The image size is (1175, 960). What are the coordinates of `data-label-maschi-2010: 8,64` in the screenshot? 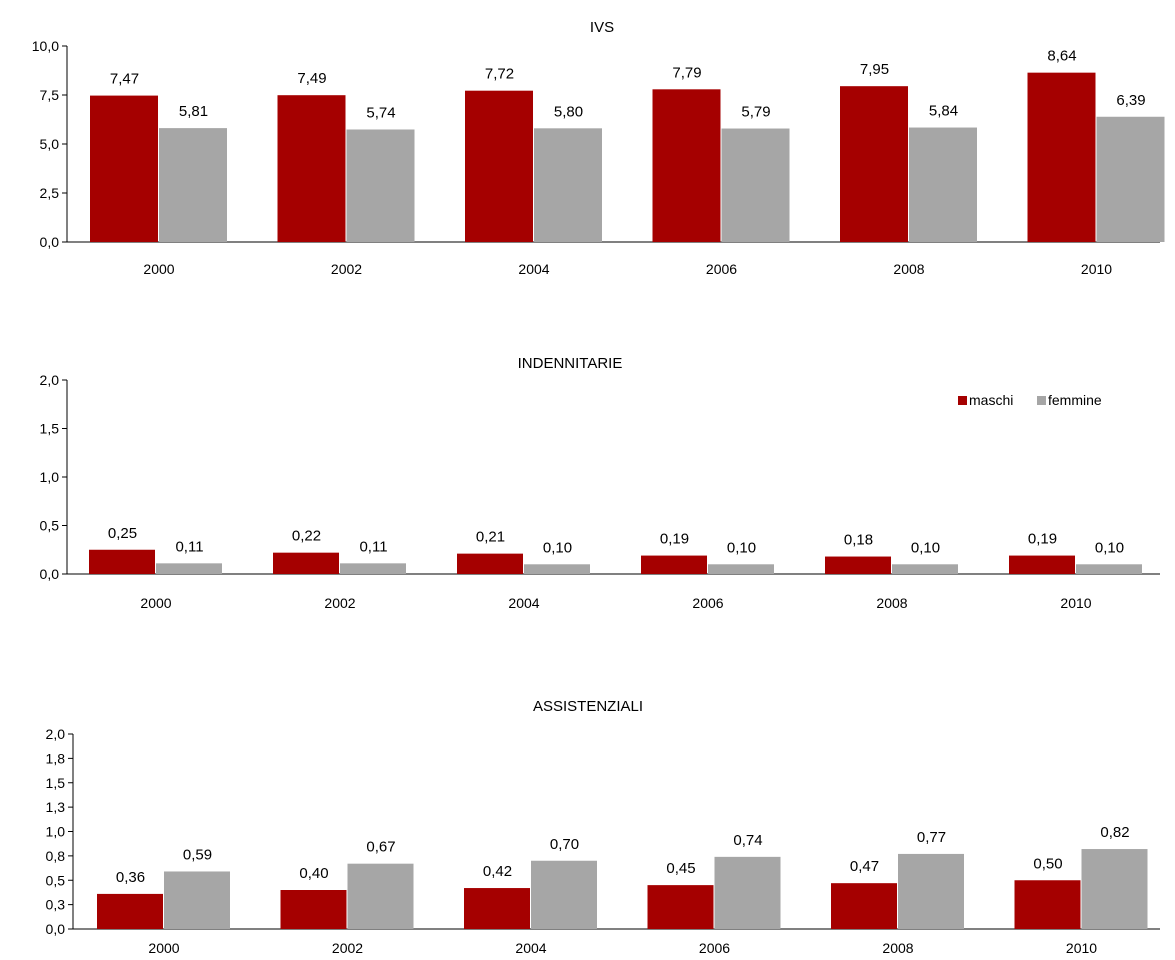 It's located at (1061, 56).